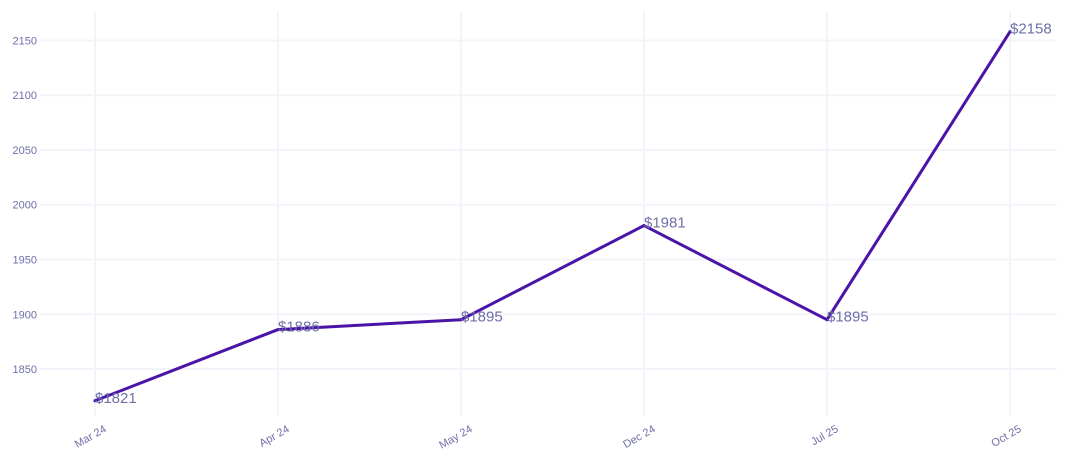  I want to click on x-tick-label: Jul 25, so click(824, 435).